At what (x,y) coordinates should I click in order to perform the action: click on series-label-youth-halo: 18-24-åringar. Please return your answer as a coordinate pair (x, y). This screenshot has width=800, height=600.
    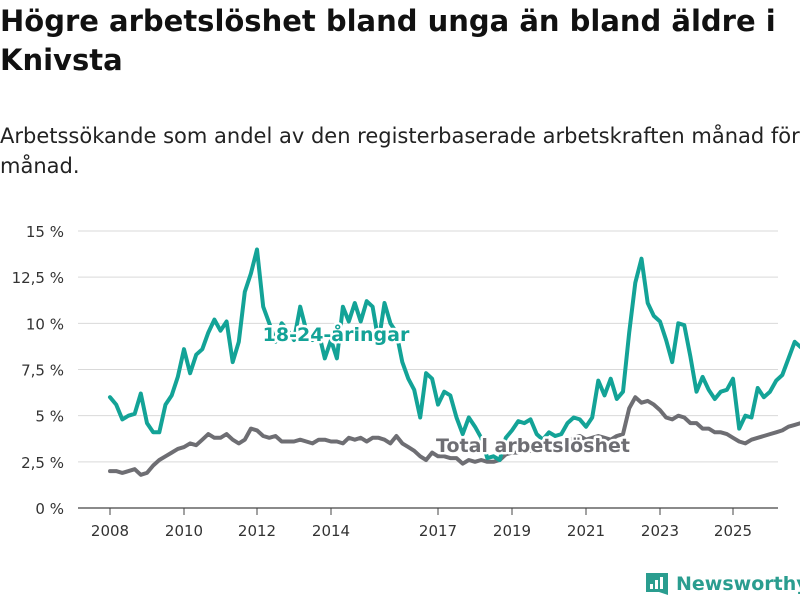
    Looking at the image, I should click on (336, 334).